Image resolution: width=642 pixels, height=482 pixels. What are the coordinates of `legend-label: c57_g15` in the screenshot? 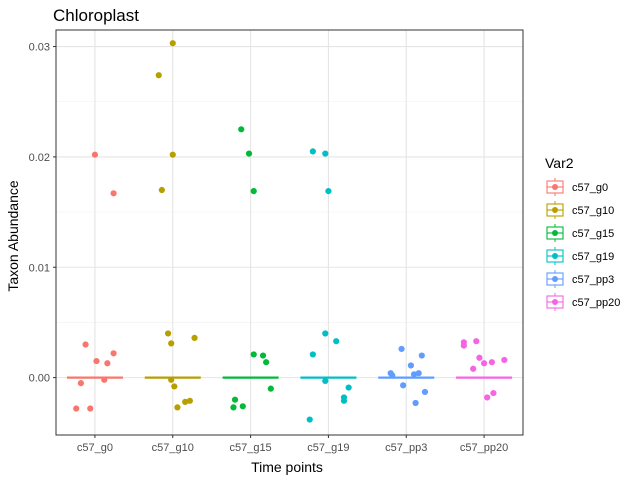 It's located at (593, 234).